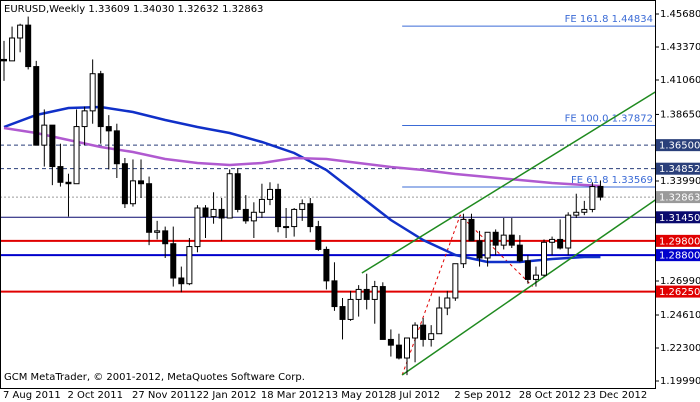 Image resolution: width=700 pixels, height=402 pixels. I want to click on y-tick-label: 1.22300, so click(680, 348).